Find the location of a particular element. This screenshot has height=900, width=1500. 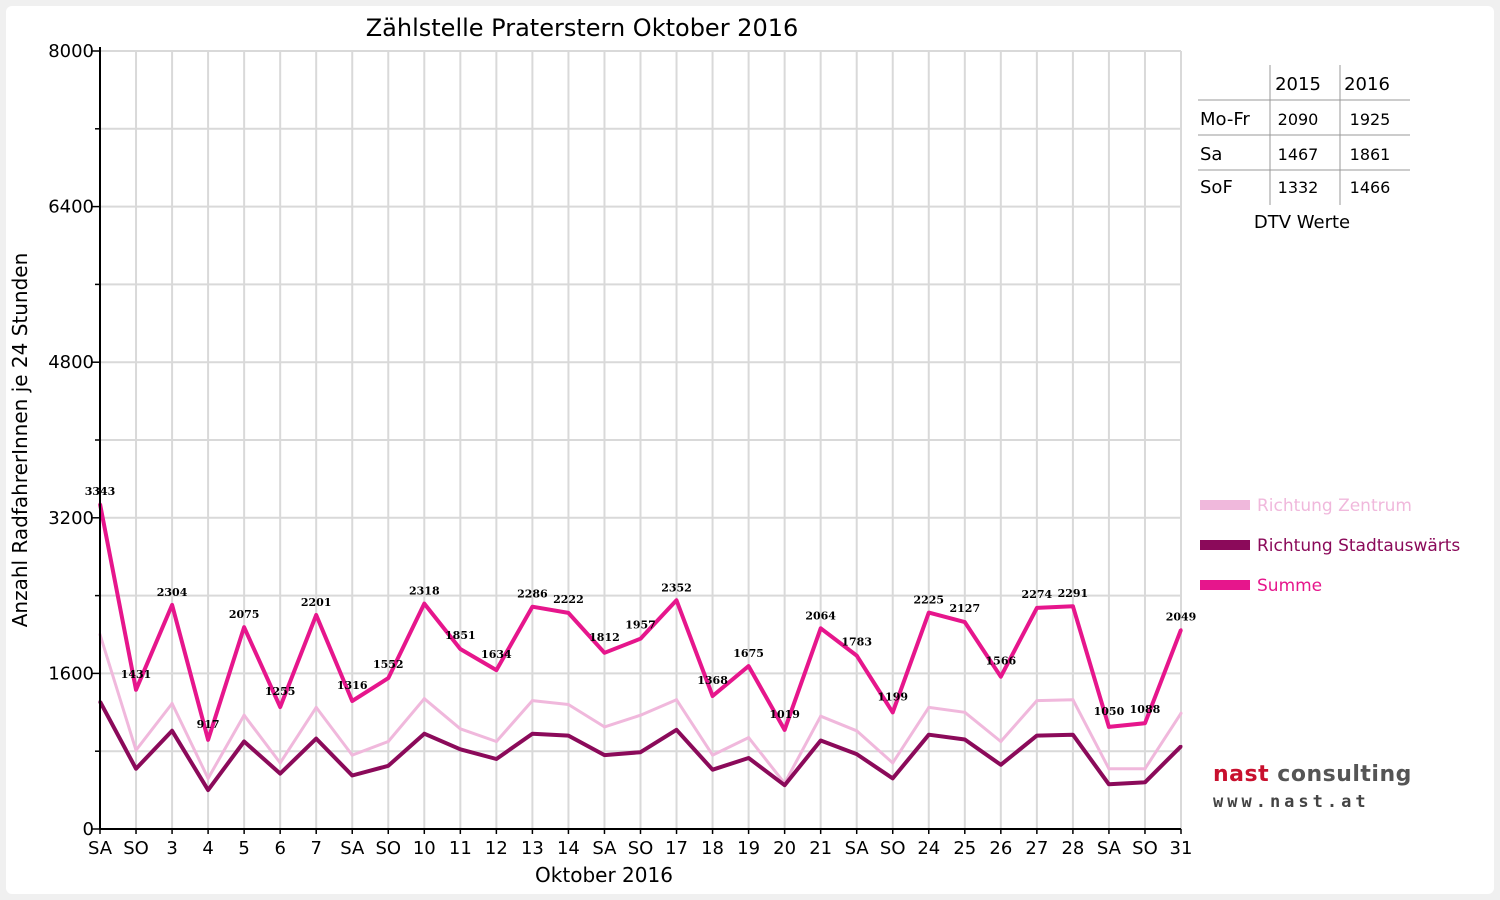

data-label: 1957 is located at coordinates (640, 625).